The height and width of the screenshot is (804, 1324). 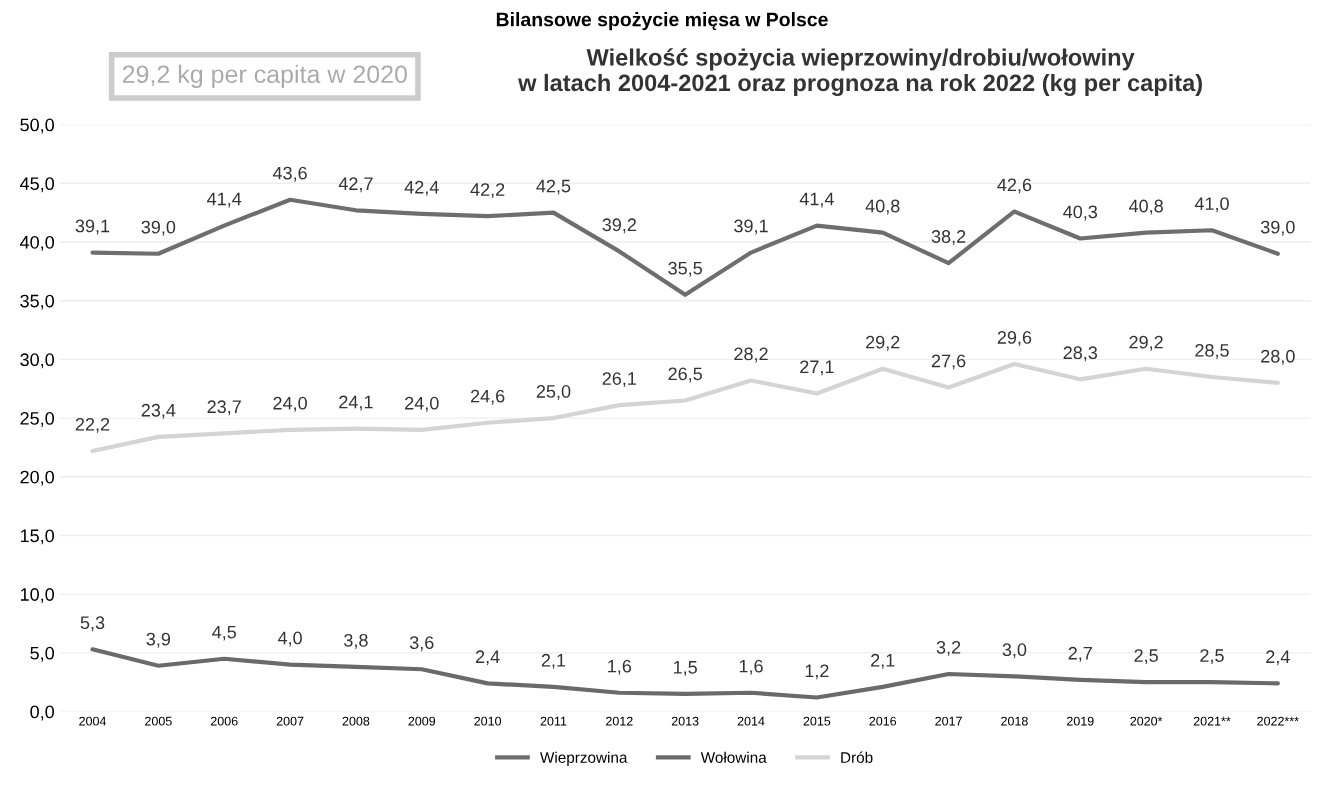 I want to click on x-tick-label: 2010, so click(x=488, y=721).